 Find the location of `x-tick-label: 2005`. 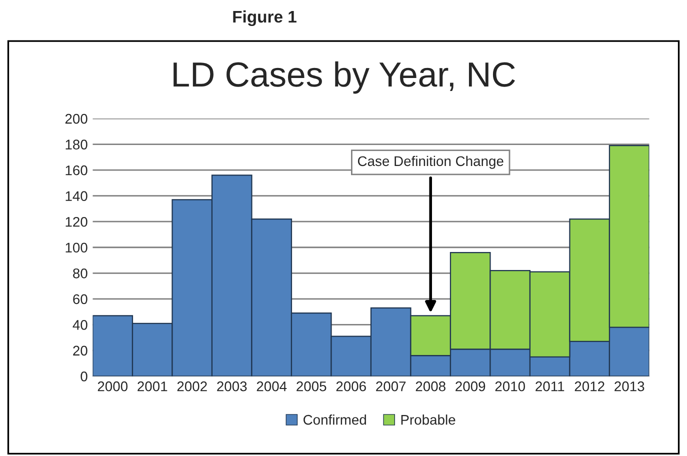

x-tick-label: 2005 is located at coordinates (311, 386).